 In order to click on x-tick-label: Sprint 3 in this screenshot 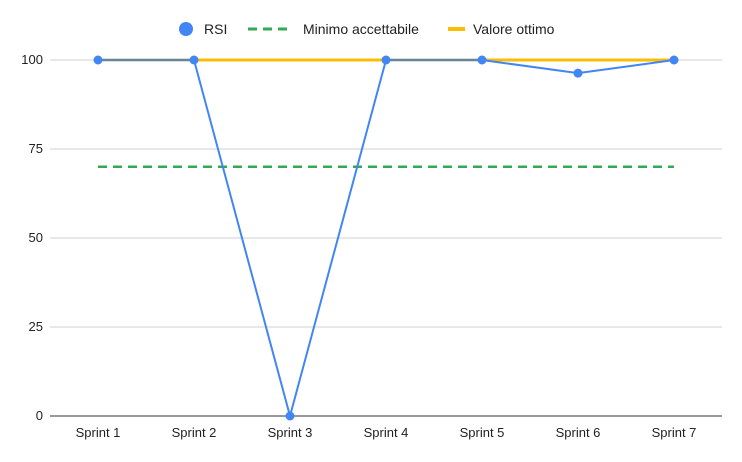, I will do `click(290, 432)`.